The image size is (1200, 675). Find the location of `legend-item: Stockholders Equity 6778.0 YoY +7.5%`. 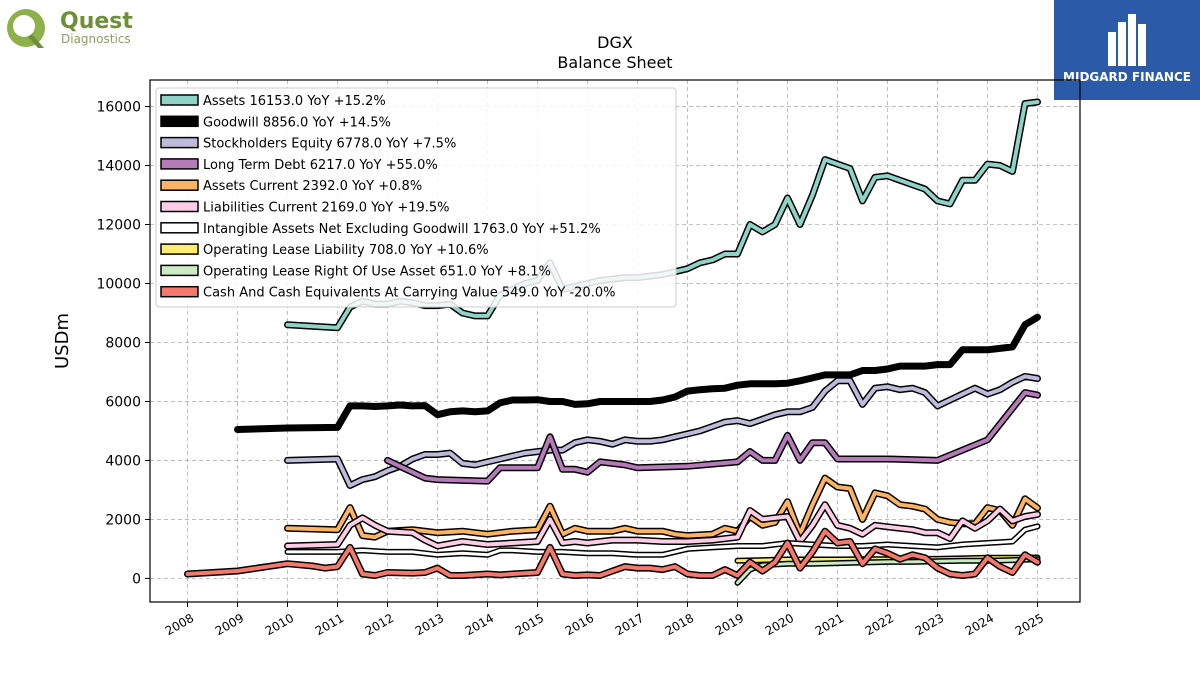

legend-item: Stockholders Equity 6778.0 YoY +7.5% is located at coordinates (308, 144).